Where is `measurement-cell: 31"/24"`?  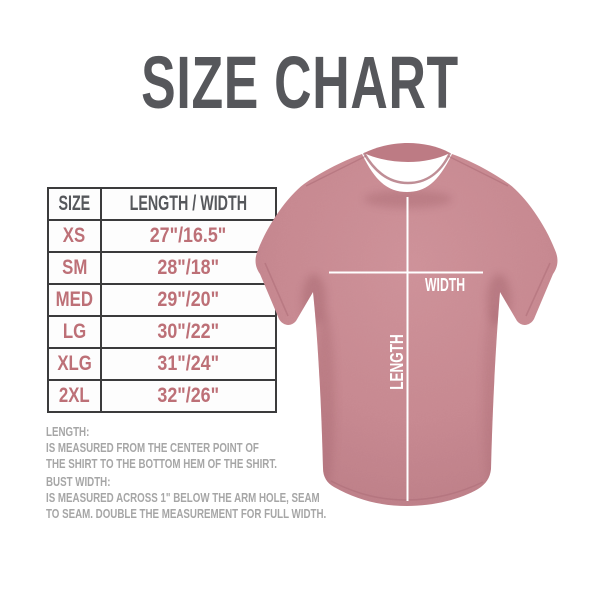
measurement-cell: 31"/24" is located at coordinates (188, 363).